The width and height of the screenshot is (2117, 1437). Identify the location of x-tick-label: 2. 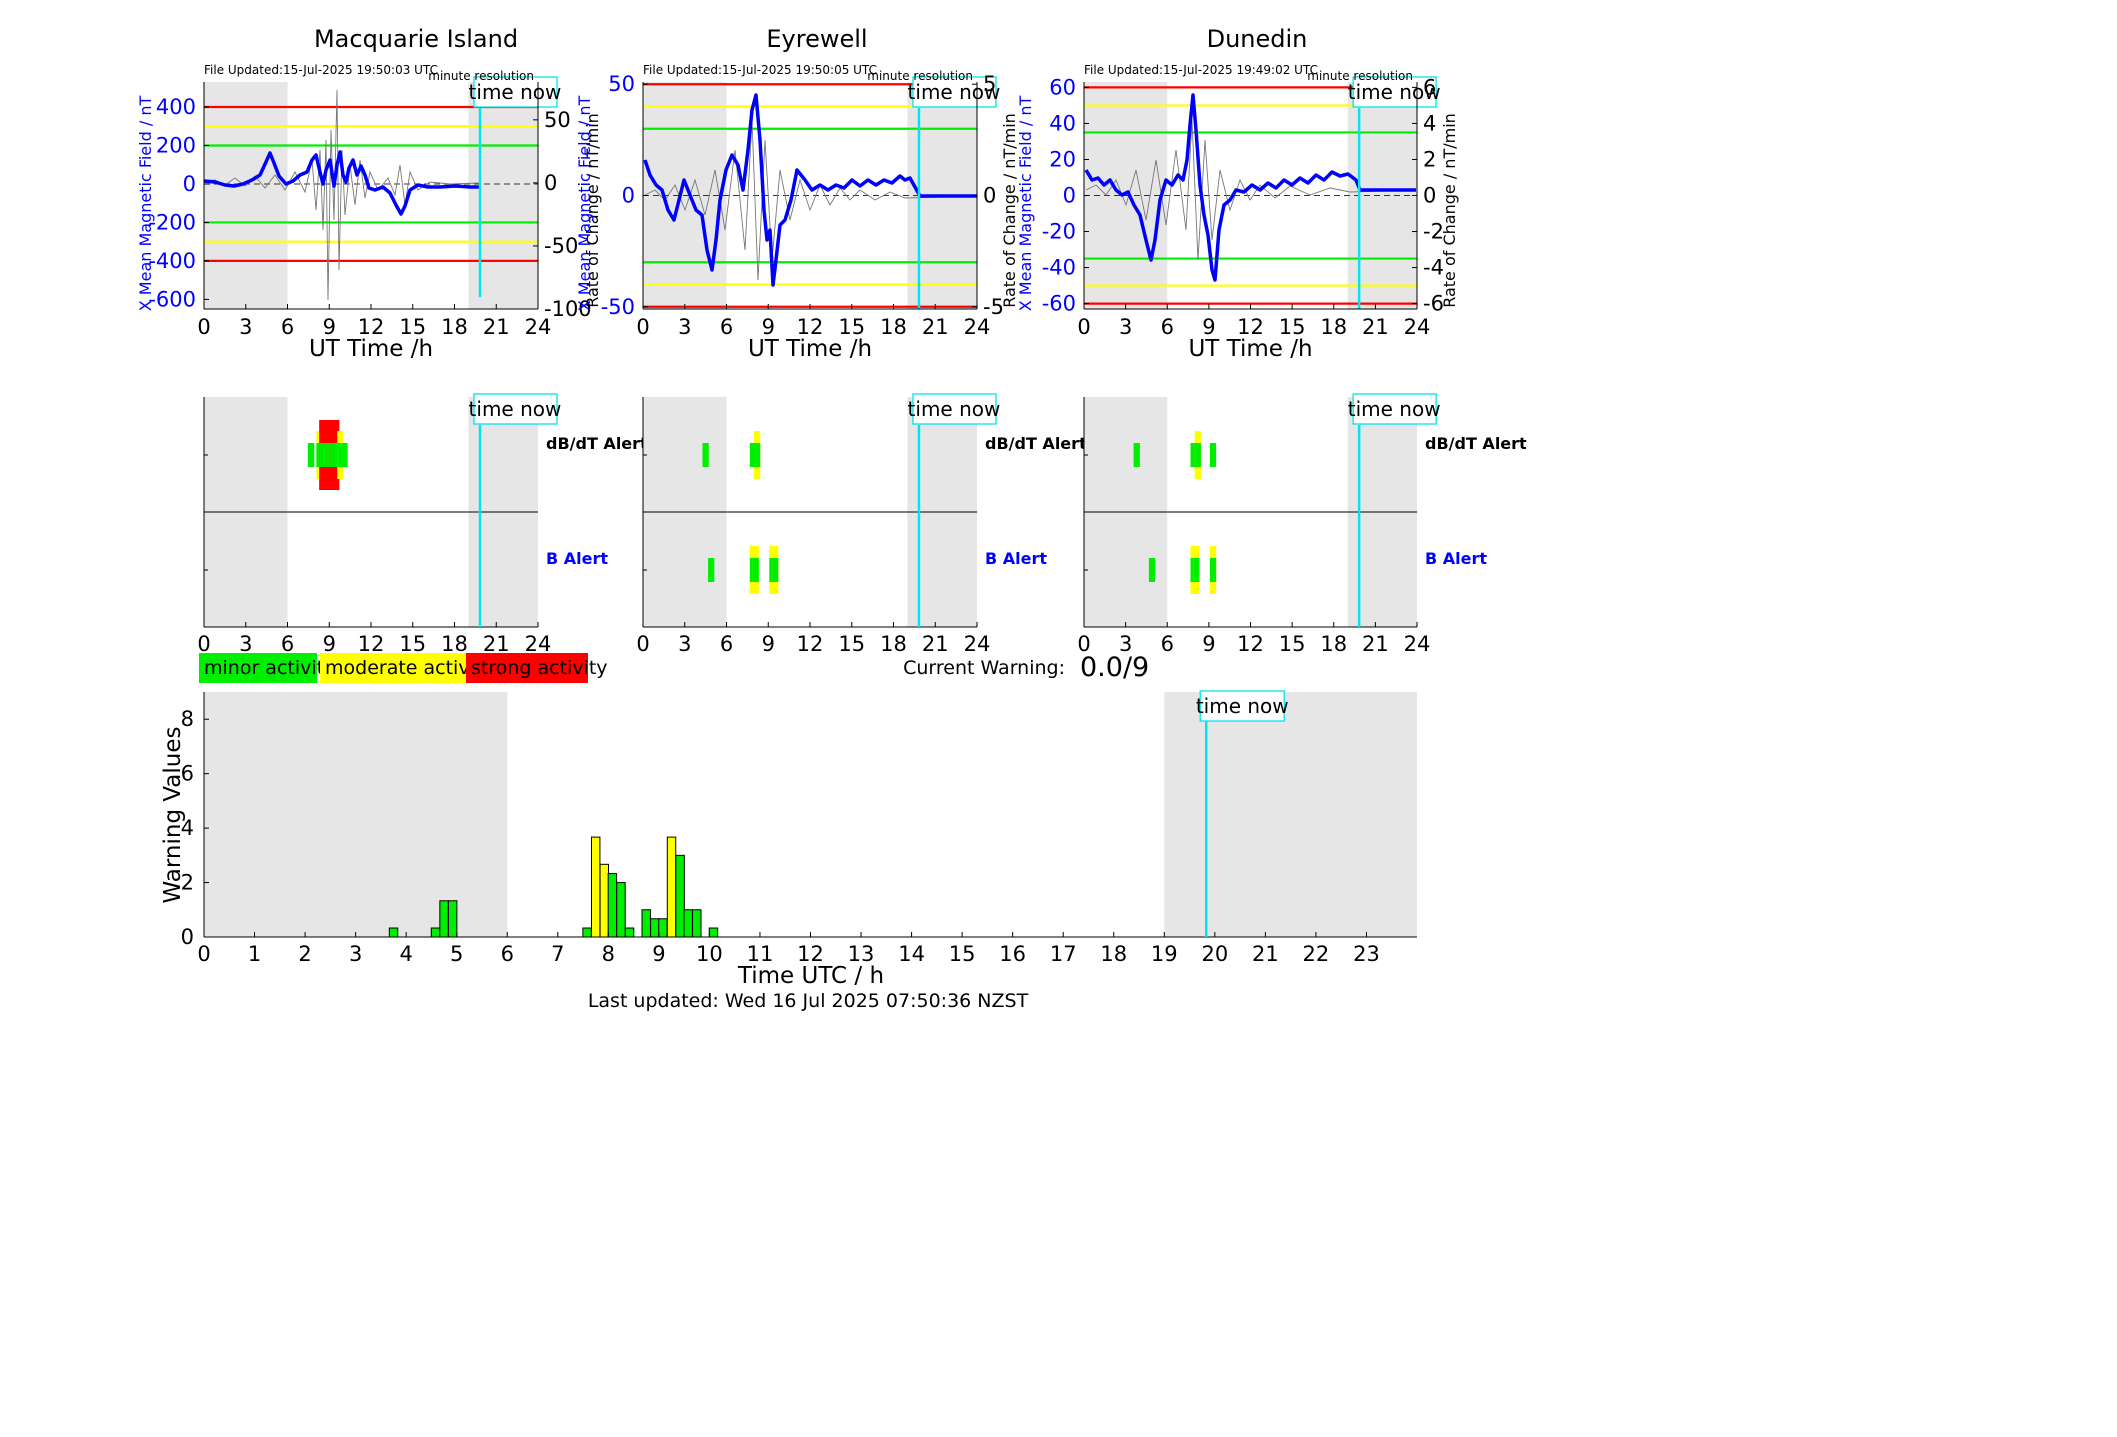
(304, 954).